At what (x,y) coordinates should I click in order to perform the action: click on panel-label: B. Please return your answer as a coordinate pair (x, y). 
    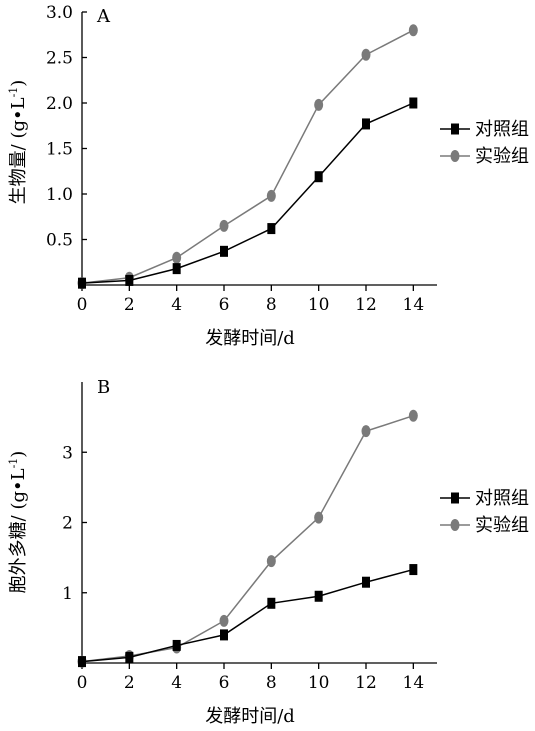
    Looking at the image, I should click on (103, 387).